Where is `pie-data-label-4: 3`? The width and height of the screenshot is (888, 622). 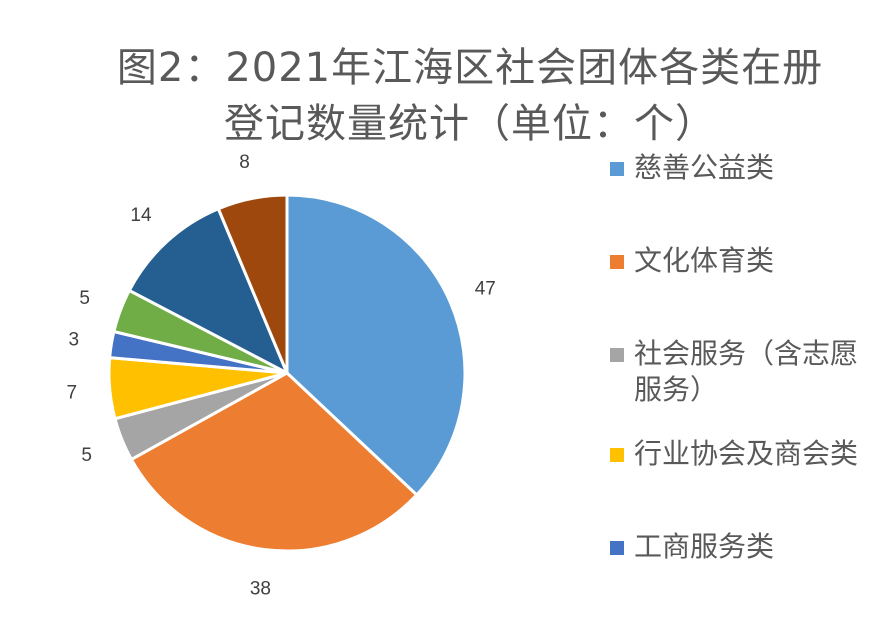 pie-data-label-4: 3 is located at coordinates (74, 339).